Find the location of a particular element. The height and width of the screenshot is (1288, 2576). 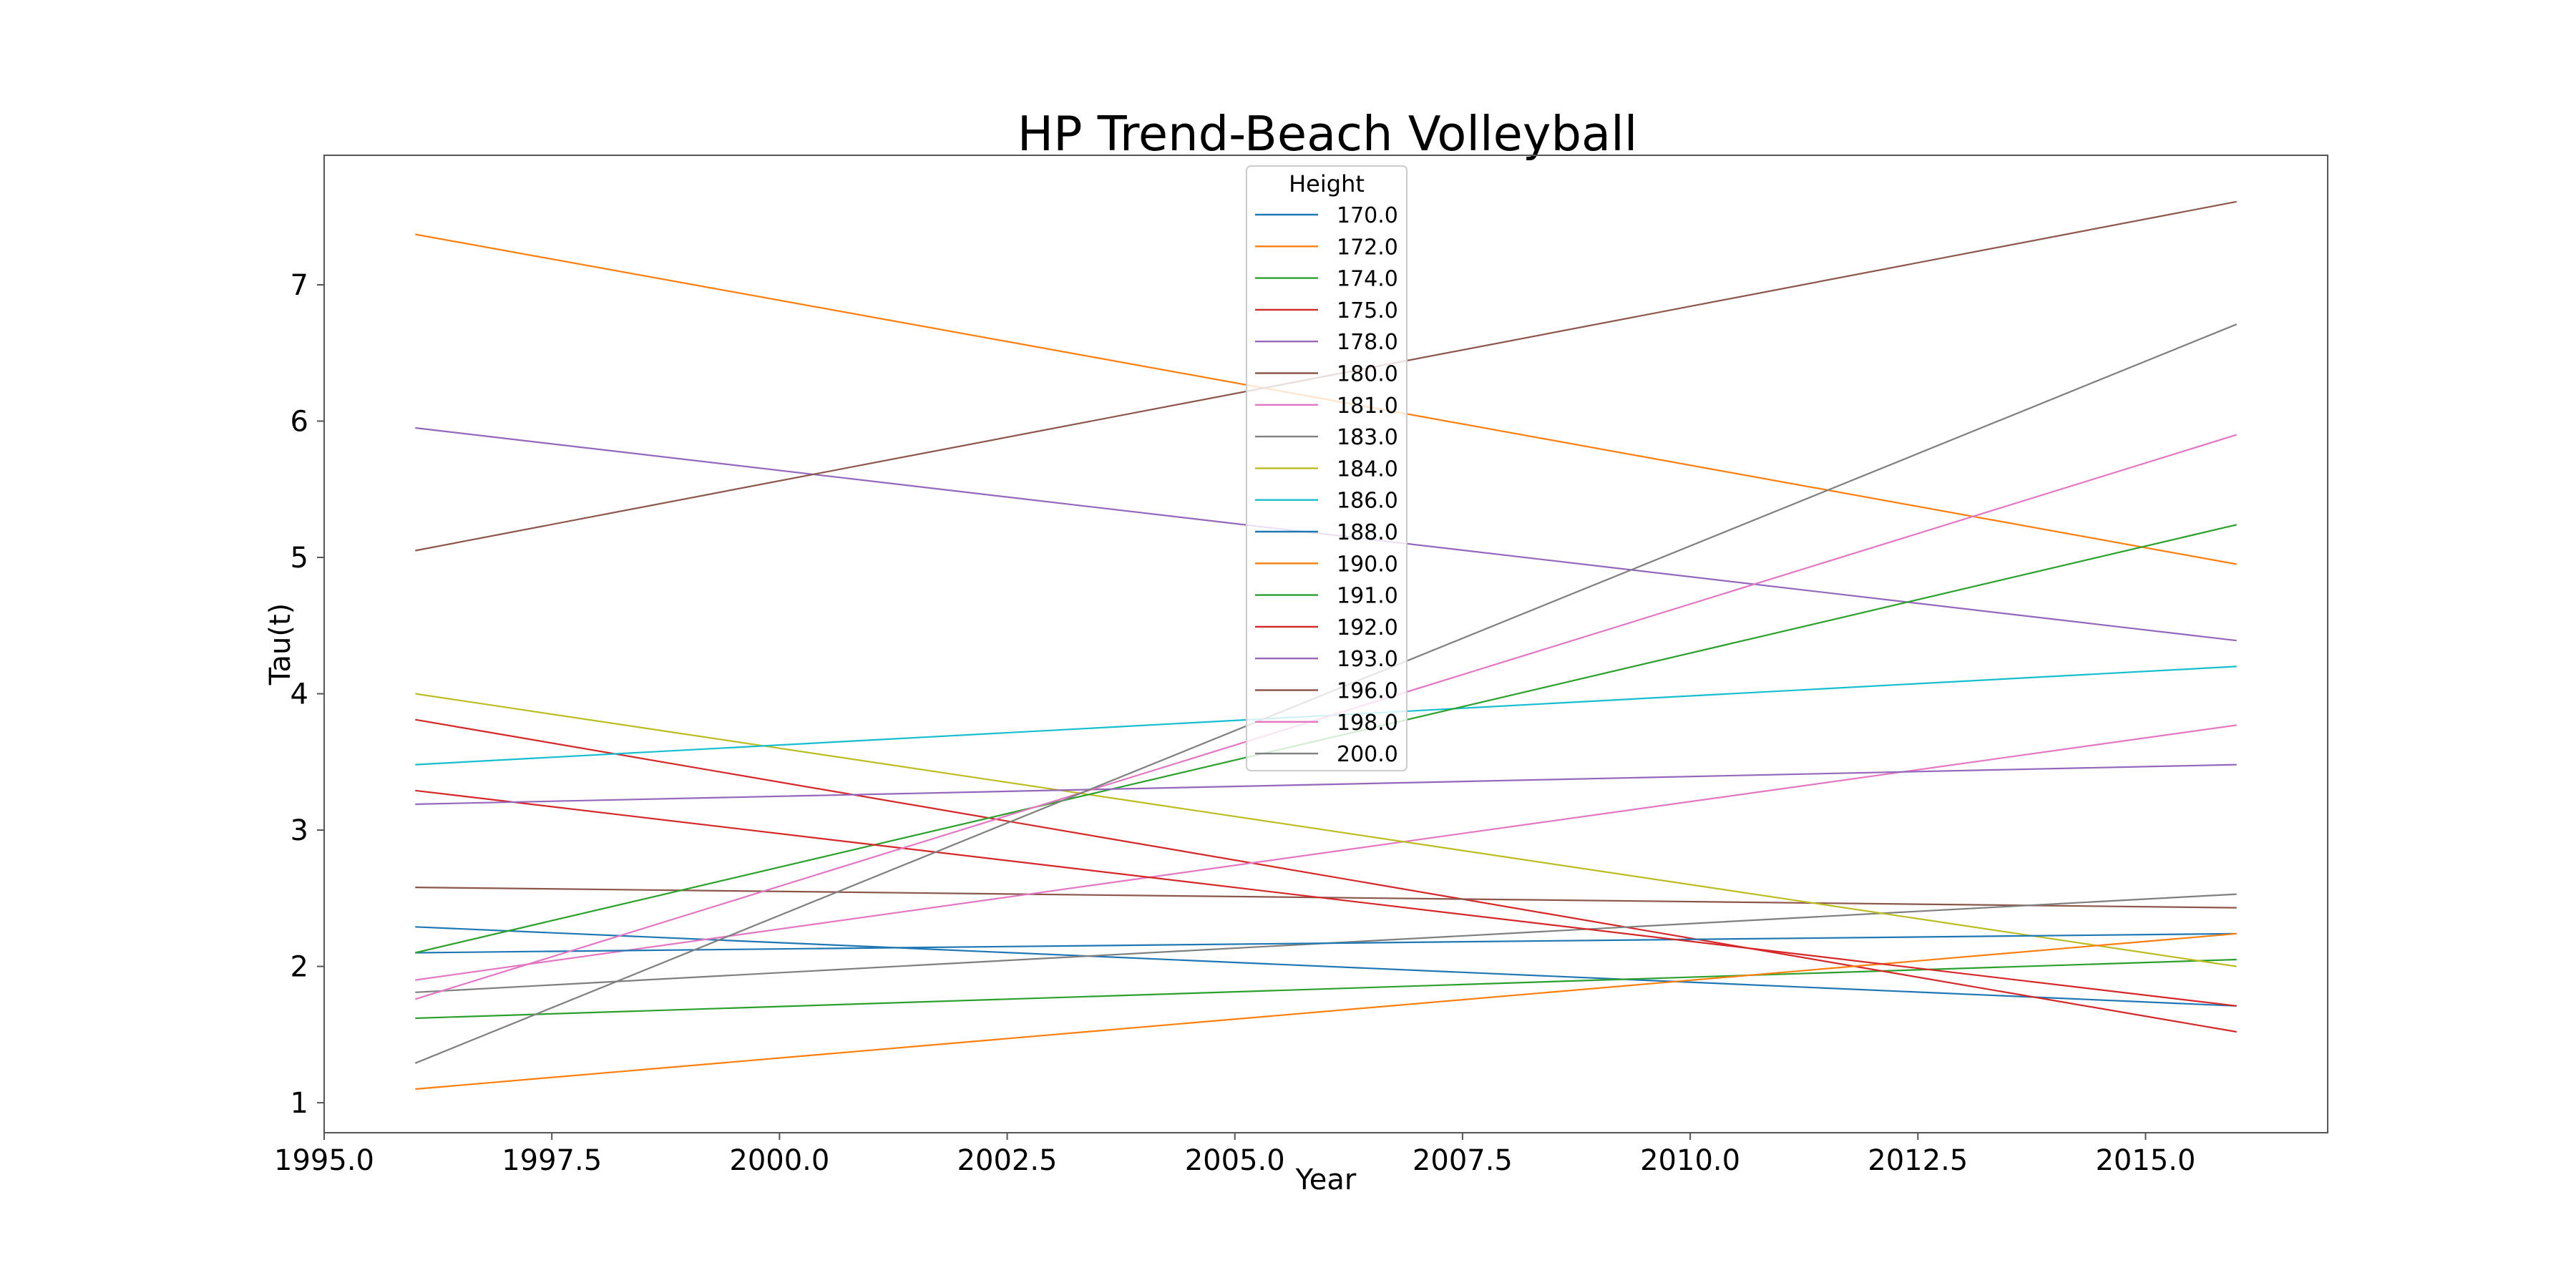

legend-label-198.0: 198.0 is located at coordinates (1367, 723).